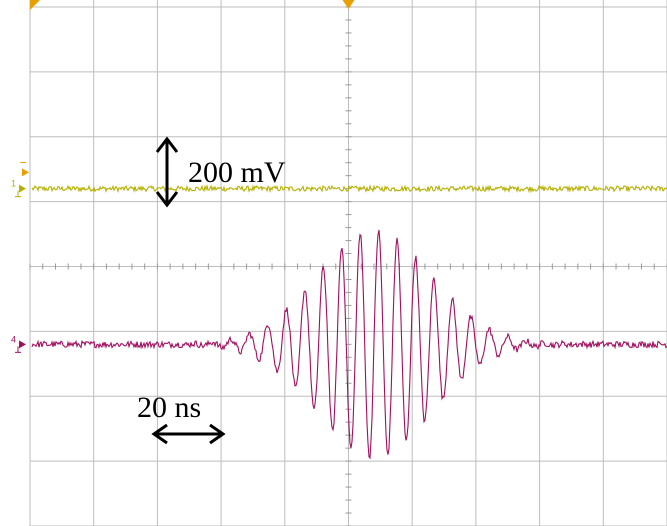 The height and width of the screenshot is (526, 667). What do you see at coordinates (348, 4) in the screenshot?
I see `trigger-position-marker` at bounding box center [348, 4].